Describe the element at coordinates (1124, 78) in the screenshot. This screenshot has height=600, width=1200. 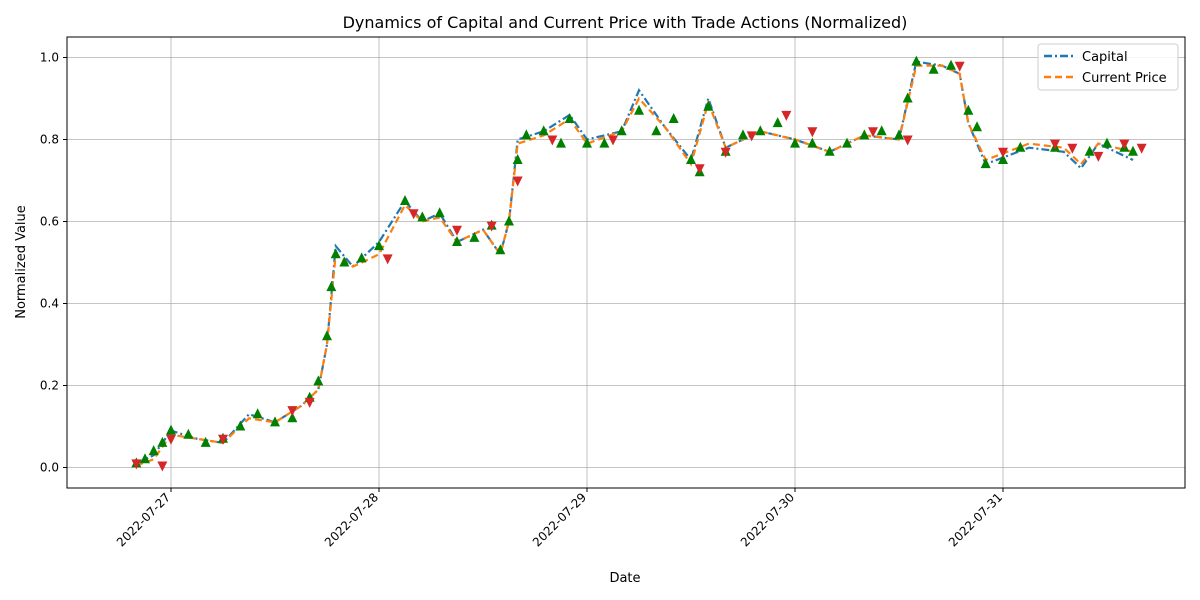
I see `legend-price-label: Current Price` at that location.